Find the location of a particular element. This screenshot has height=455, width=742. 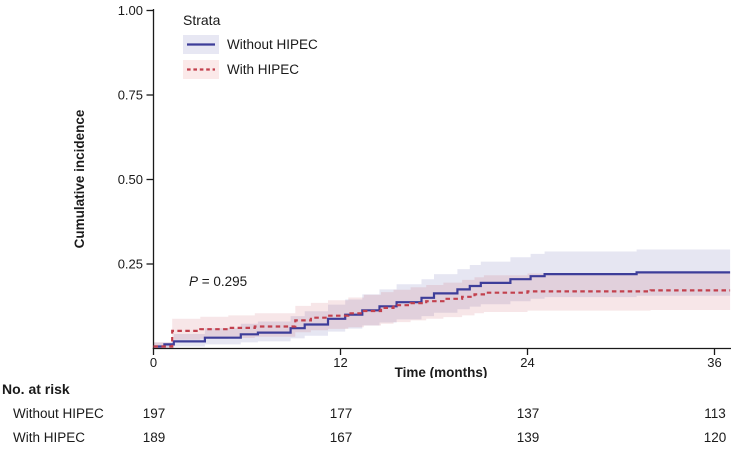

risk-count-with-hipec-t36: 120 is located at coordinates (715, 437).